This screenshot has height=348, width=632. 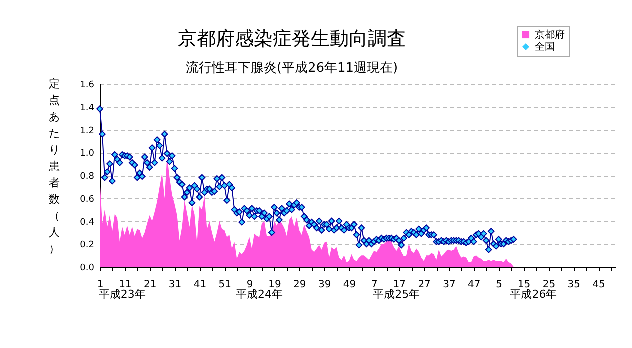 I want to click on x-tick-label: 47, so click(x=474, y=285).